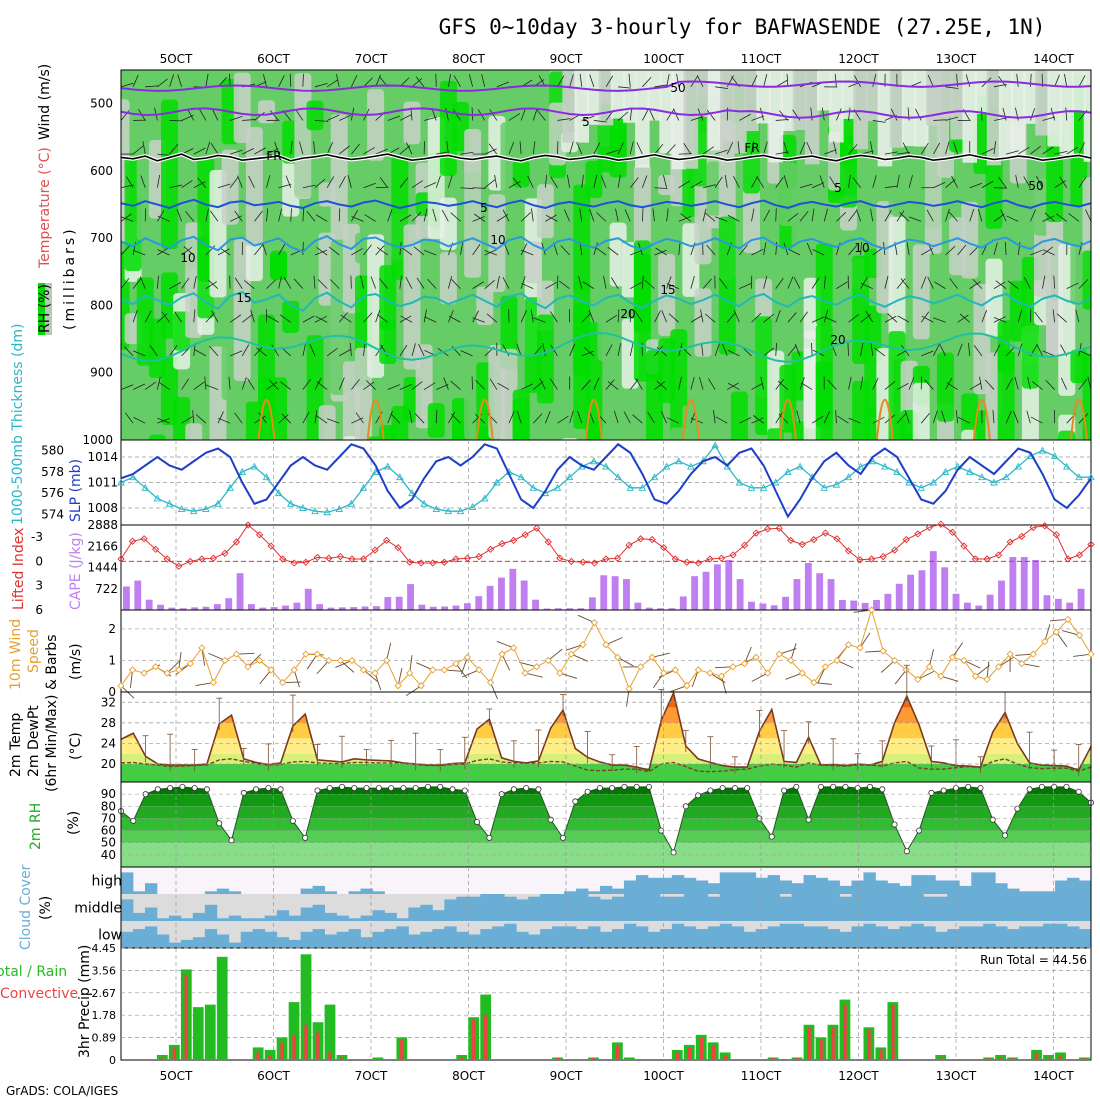 This screenshot has height=1100, width=1100. I want to click on y-tick-label: 0, so click(112, 692).